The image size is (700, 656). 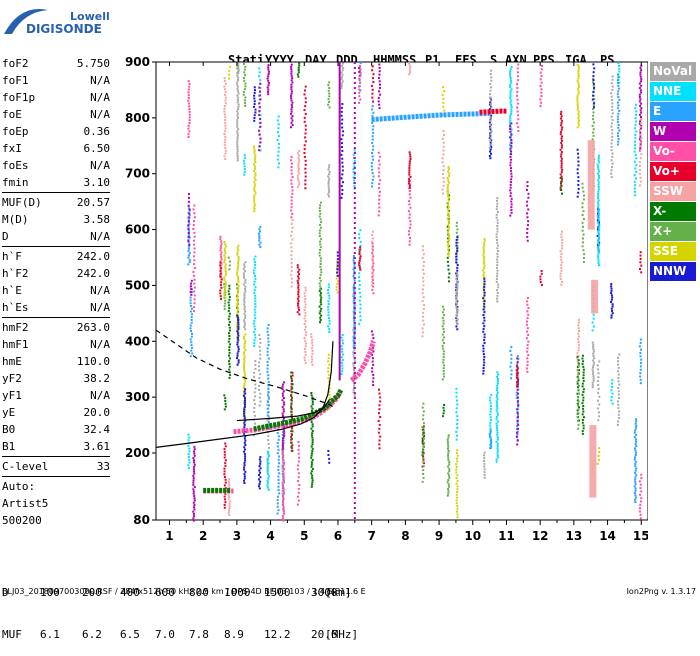 I want to click on param-label: h`F2, so click(x=15, y=273).